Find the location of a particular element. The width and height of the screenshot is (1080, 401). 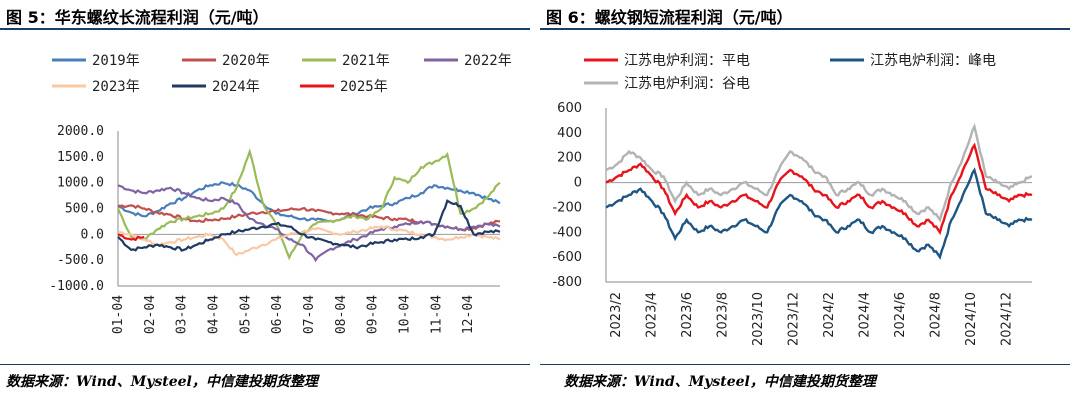

y-tick-label: -400 is located at coordinates (567, 232).